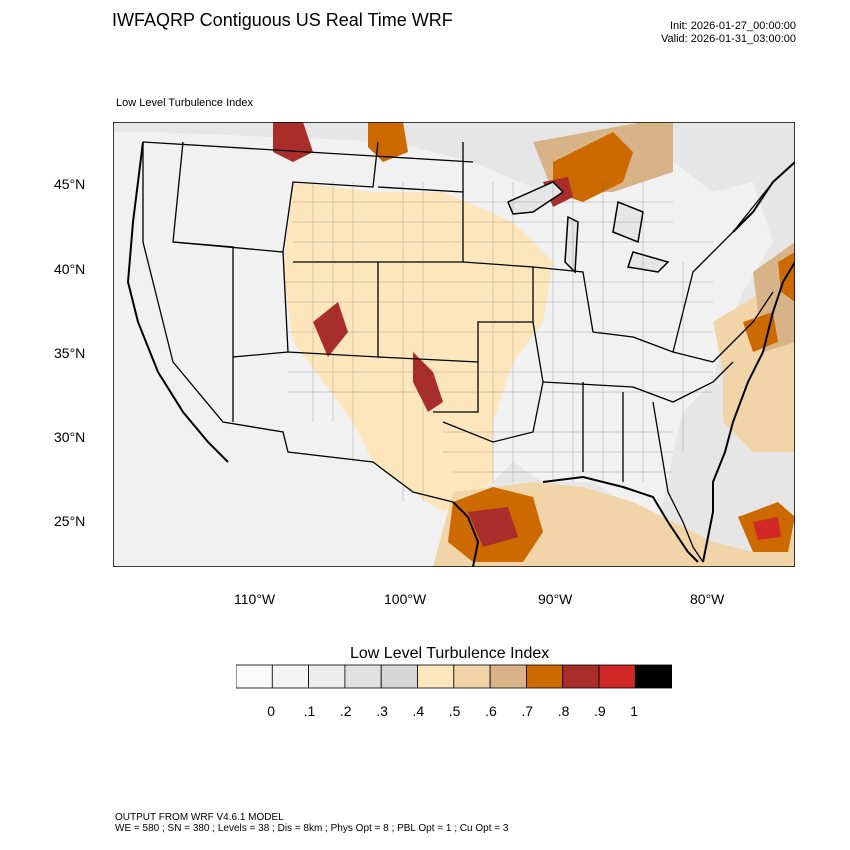 Image resolution: width=850 pixels, height=850 pixels. Describe the element at coordinates (491, 711) in the screenshot. I see `colorbar-tick-label: .6` at that location.